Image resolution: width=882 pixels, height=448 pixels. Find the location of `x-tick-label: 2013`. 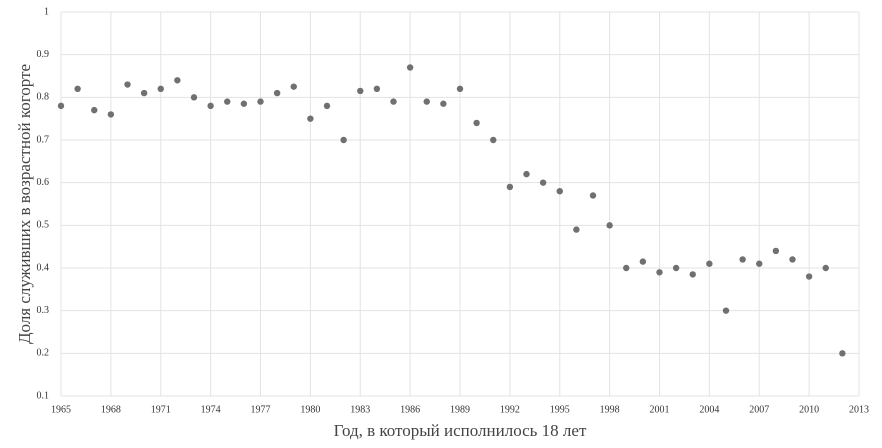

x-tick-label: 2013 is located at coordinates (859, 409).